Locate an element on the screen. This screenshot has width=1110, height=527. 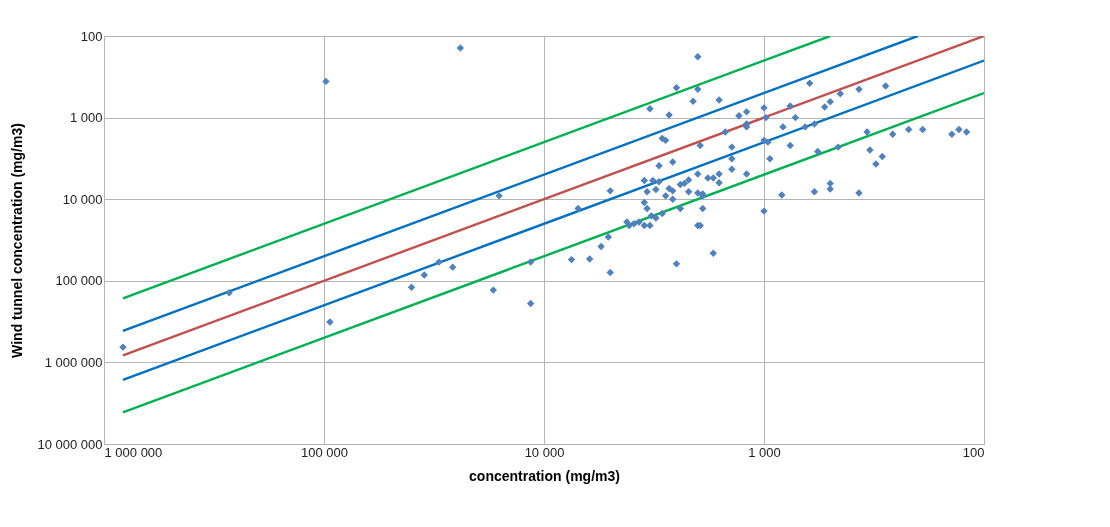
y-tick-label: 100 is located at coordinates (91, 36).